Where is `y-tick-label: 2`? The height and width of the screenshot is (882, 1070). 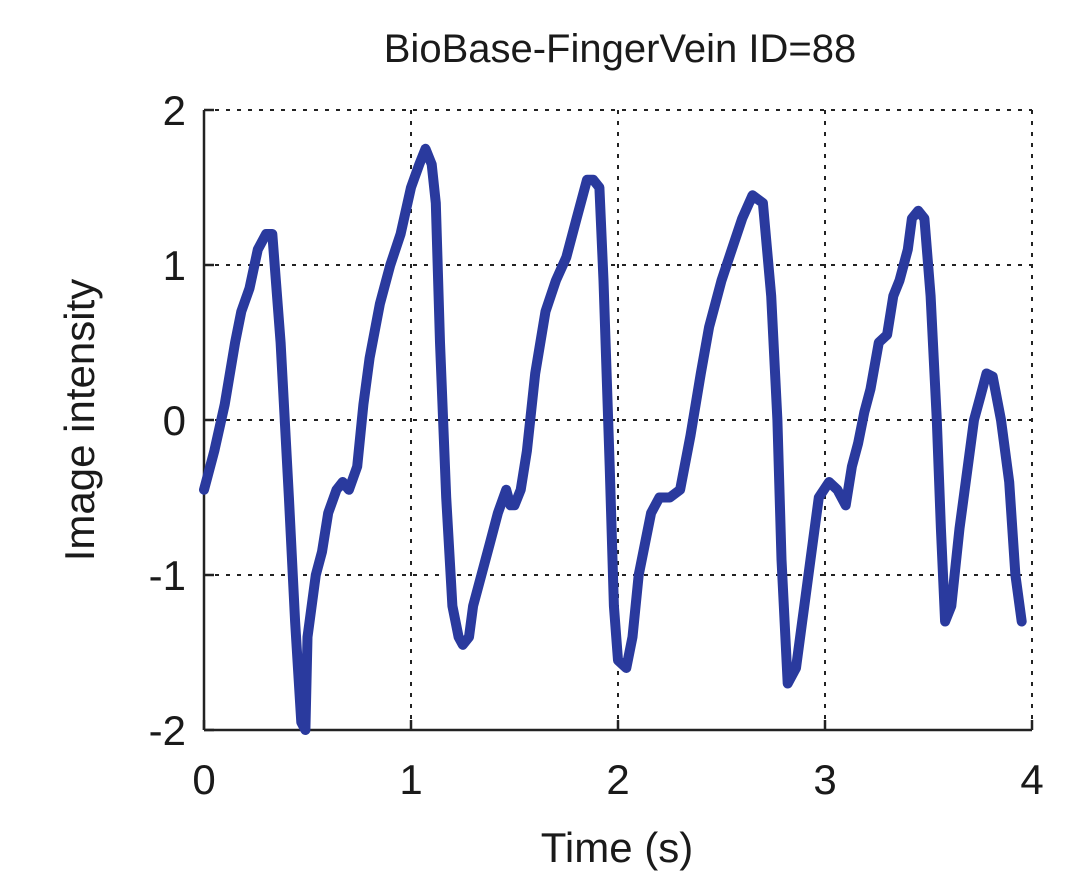 y-tick-label: 2 is located at coordinates (174, 110).